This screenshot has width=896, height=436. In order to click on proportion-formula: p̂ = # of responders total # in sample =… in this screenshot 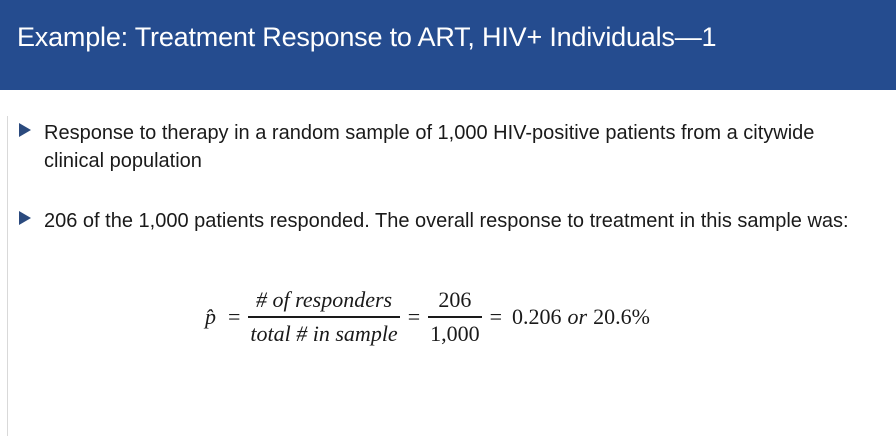, I will do `click(427, 317)`.